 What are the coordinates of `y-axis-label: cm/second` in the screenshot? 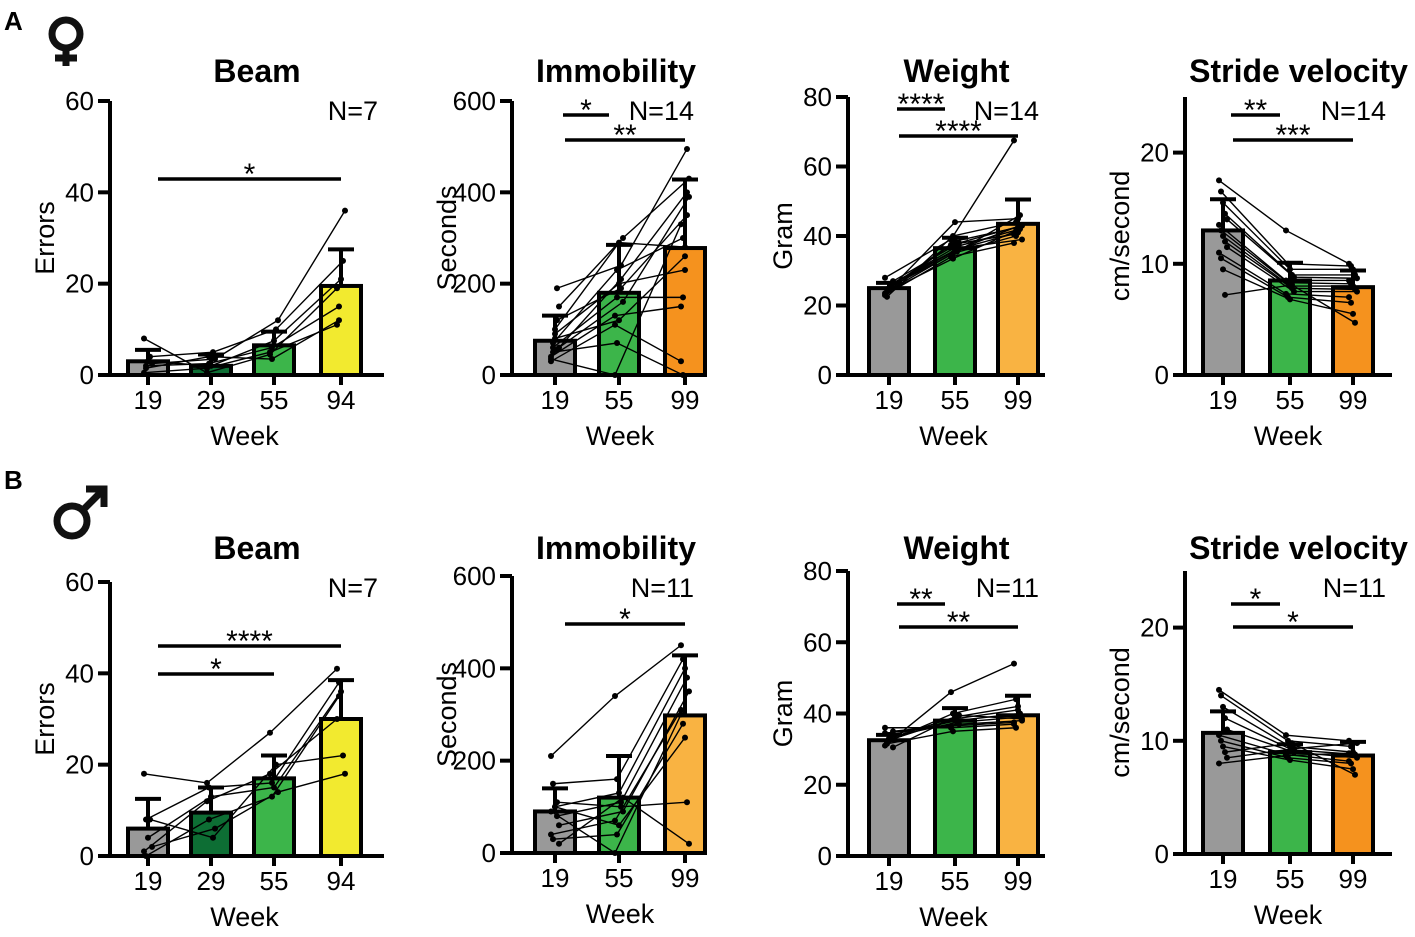 It's located at (1120, 712).